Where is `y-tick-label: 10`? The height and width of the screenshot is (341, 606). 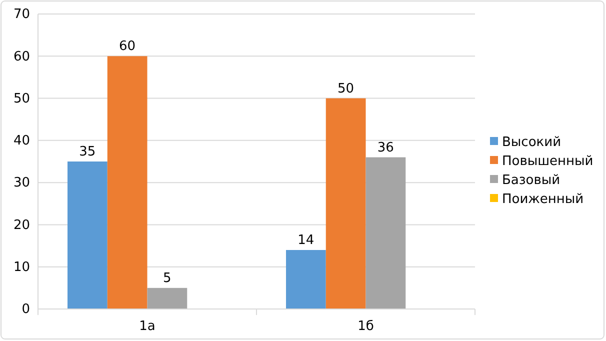
y-tick-label: 10 is located at coordinates (21, 268).